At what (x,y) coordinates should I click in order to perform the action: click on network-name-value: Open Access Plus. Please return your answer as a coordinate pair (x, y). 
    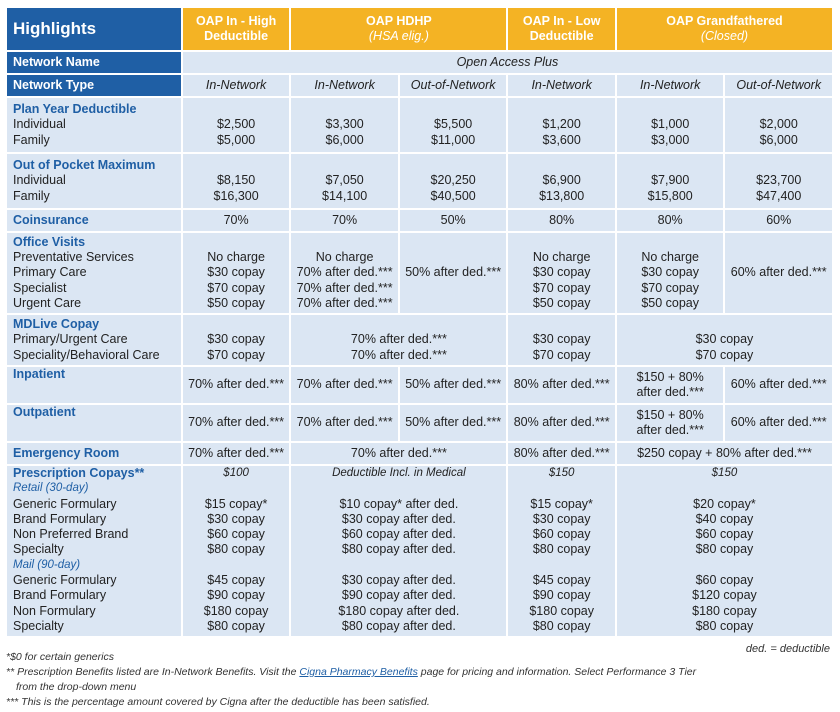
    Looking at the image, I should click on (507, 62).